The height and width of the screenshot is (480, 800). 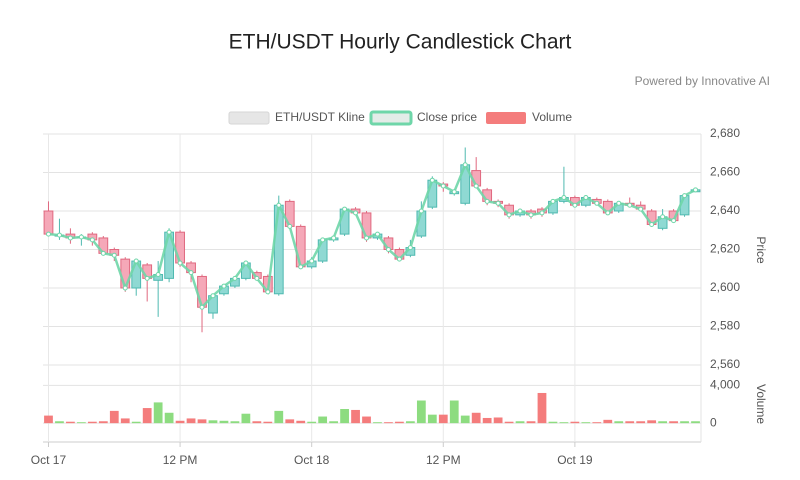 What do you see at coordinates (725, 287) in the screenshot?
I see `y-tick-label: 2,600` at bounding box center [725, 287].